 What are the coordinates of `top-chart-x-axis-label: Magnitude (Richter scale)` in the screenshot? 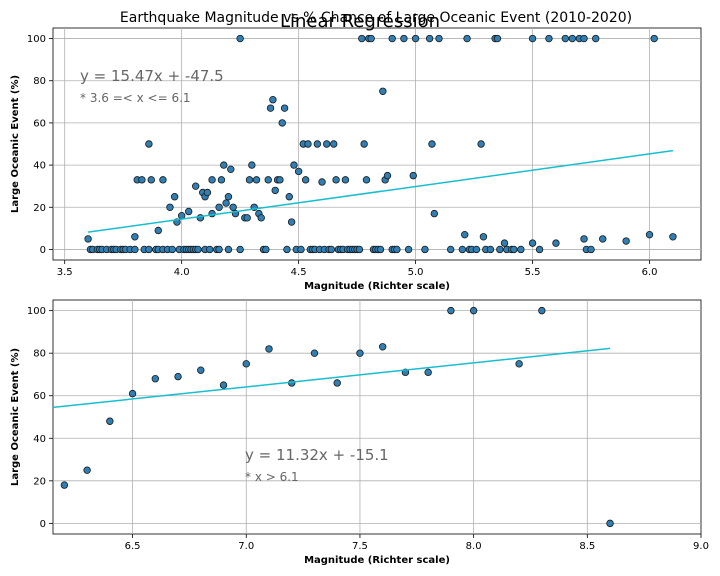 It's located at (377, 286).